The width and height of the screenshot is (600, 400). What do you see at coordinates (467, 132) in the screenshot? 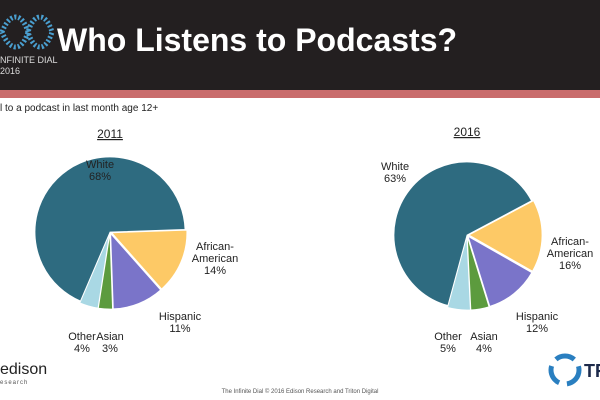
I see `pie-title: 2016` at bounding box center [467, 132].